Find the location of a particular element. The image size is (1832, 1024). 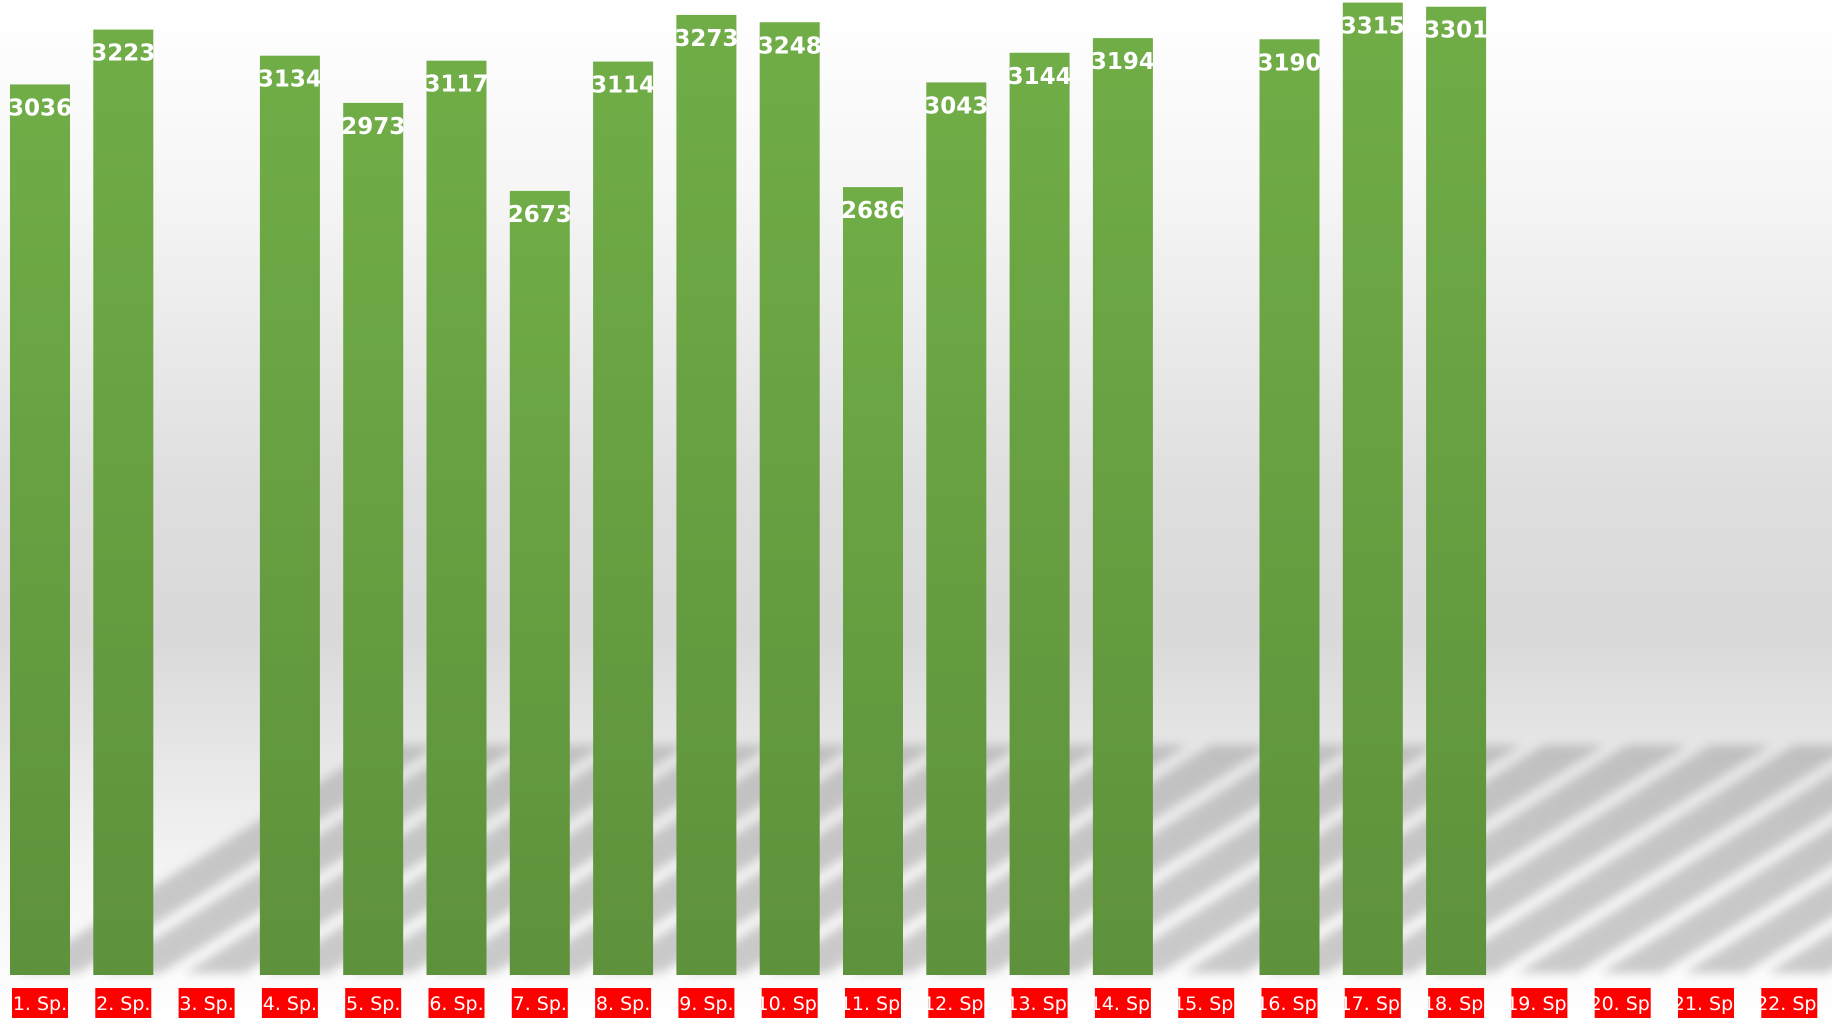

category-label-16: 16. Sp. is located at coordinates (1289, 1003).